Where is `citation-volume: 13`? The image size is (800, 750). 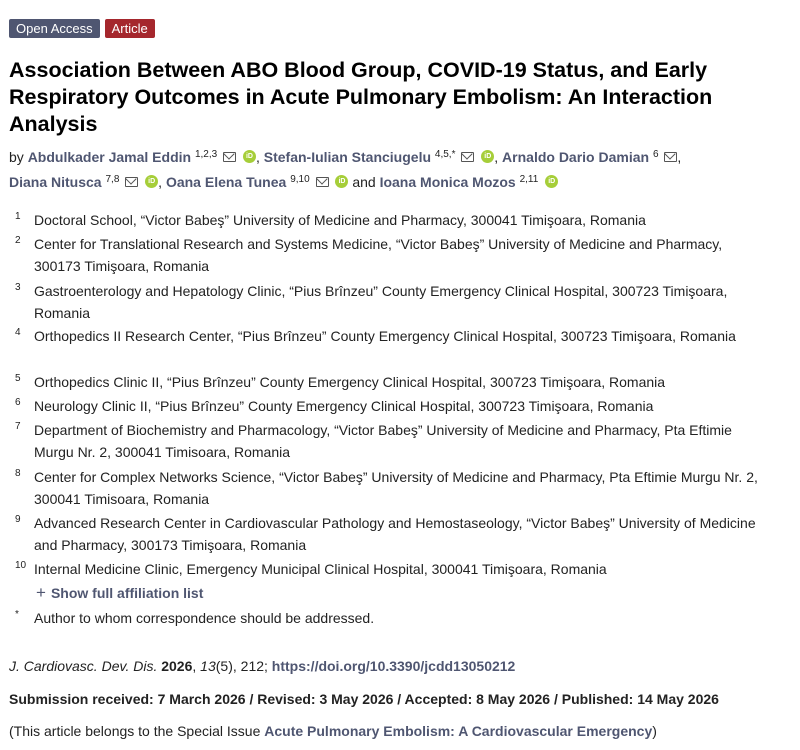
citation-volume: 13 is located at coordinates (208, 666).